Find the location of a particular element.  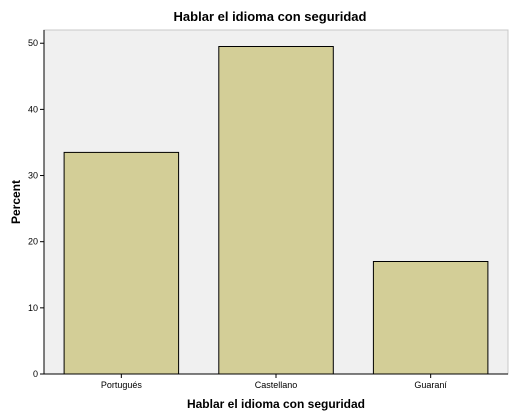

y-tick-label: 50 is located at coordinates (33, 43).